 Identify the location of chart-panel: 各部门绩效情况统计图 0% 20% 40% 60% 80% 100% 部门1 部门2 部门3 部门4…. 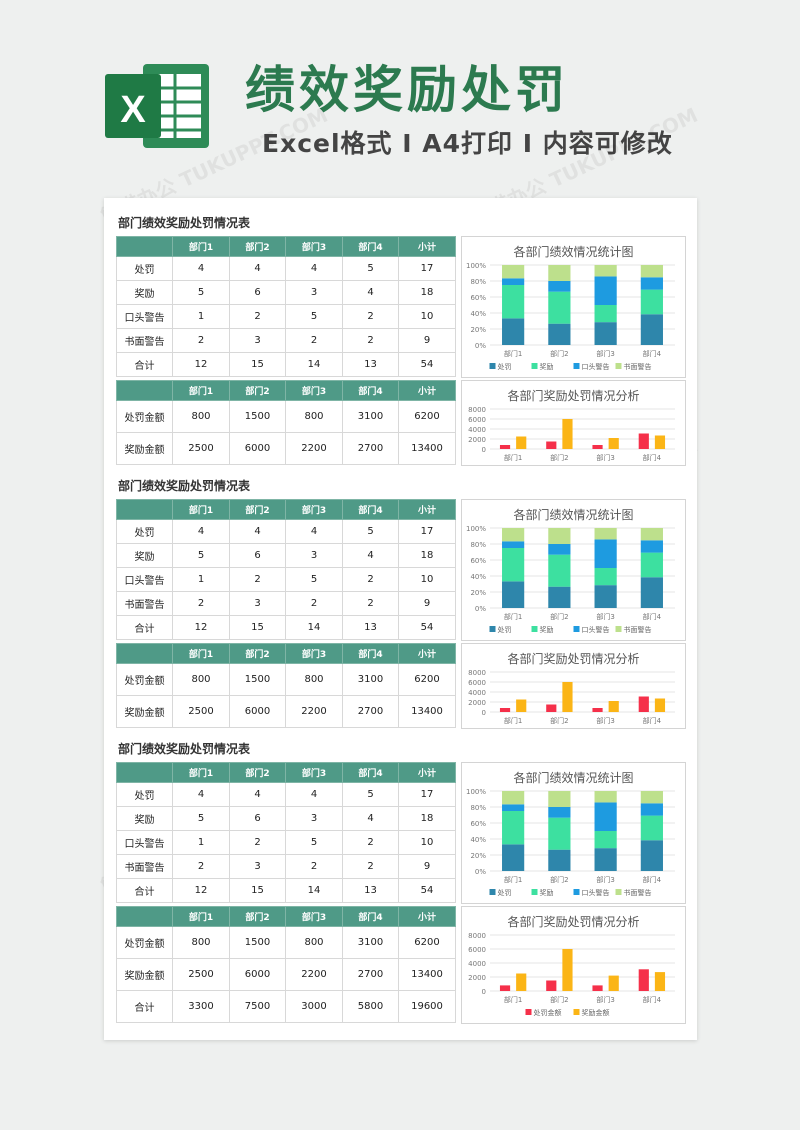
(573, 570).